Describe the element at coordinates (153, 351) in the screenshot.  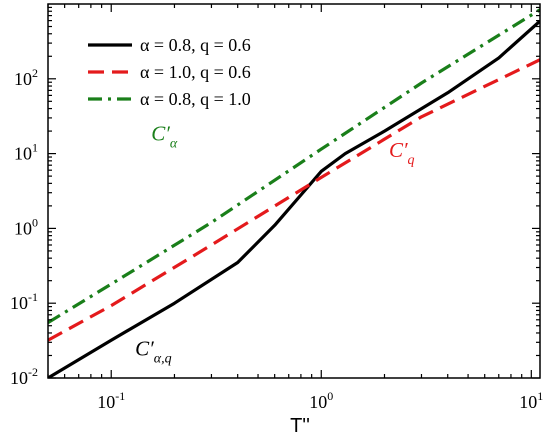
I see `curve-annotation-3: C′α,q` at that location.